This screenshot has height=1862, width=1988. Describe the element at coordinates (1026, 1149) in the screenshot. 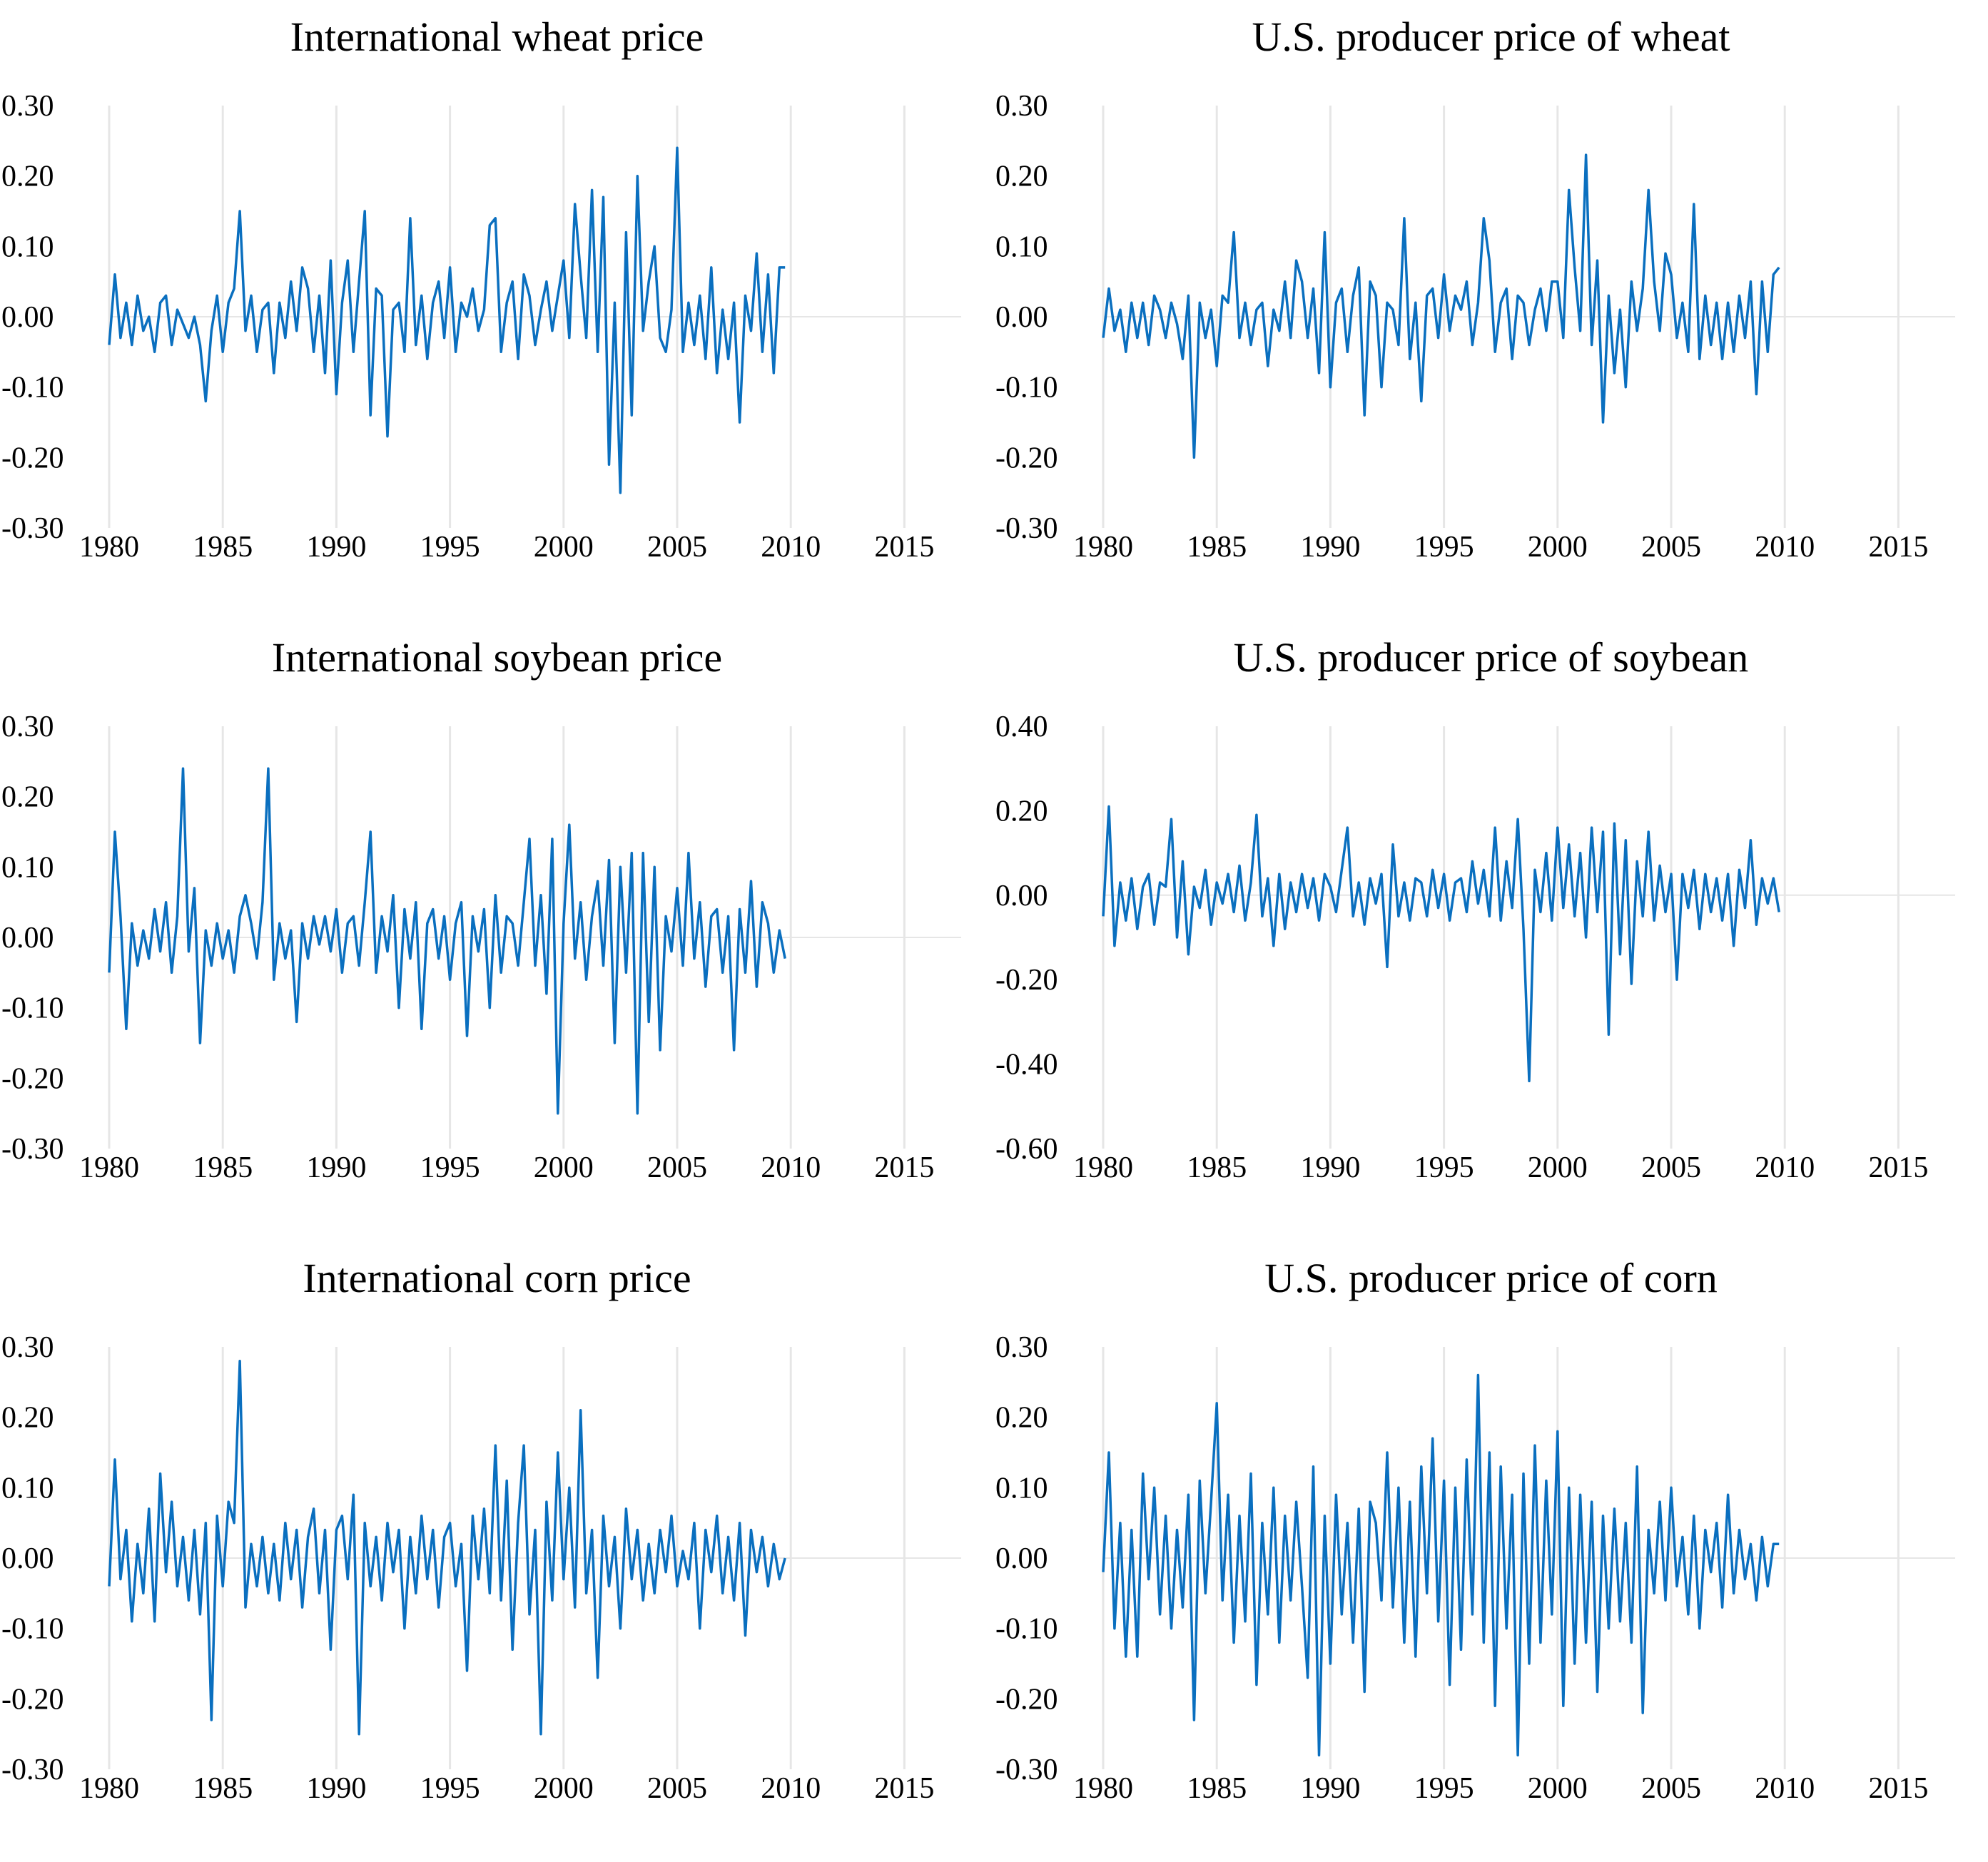

I see `y-tick-label: -0.60` at that location.